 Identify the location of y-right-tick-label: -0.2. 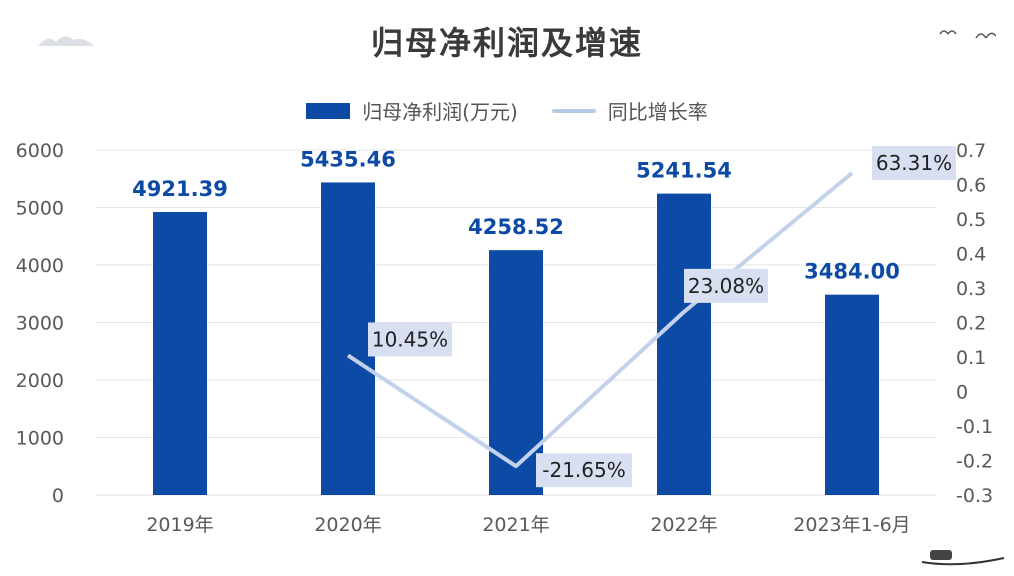
(974, 462).